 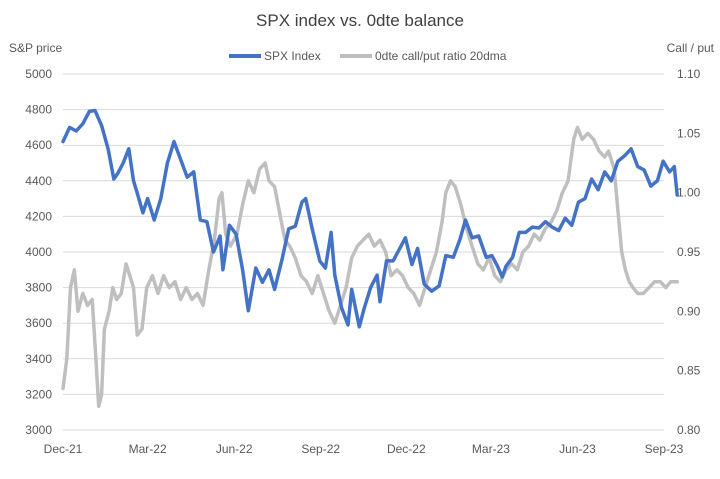 I want to click on y-left-tick-label: 4600, so click(x=38, y=145).